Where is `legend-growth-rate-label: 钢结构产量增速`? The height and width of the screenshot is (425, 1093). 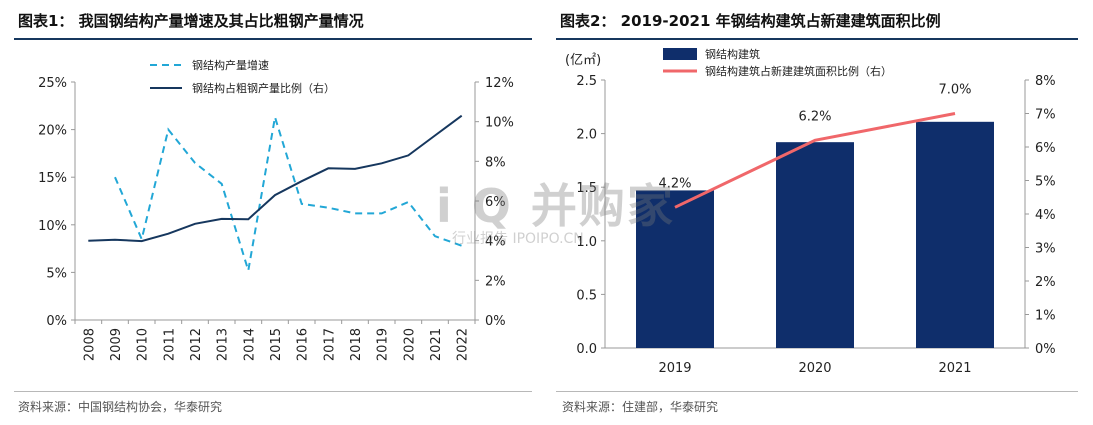 legend-growth-rate-label: 钢结构产量增速 is located at coordinates (230, 65).